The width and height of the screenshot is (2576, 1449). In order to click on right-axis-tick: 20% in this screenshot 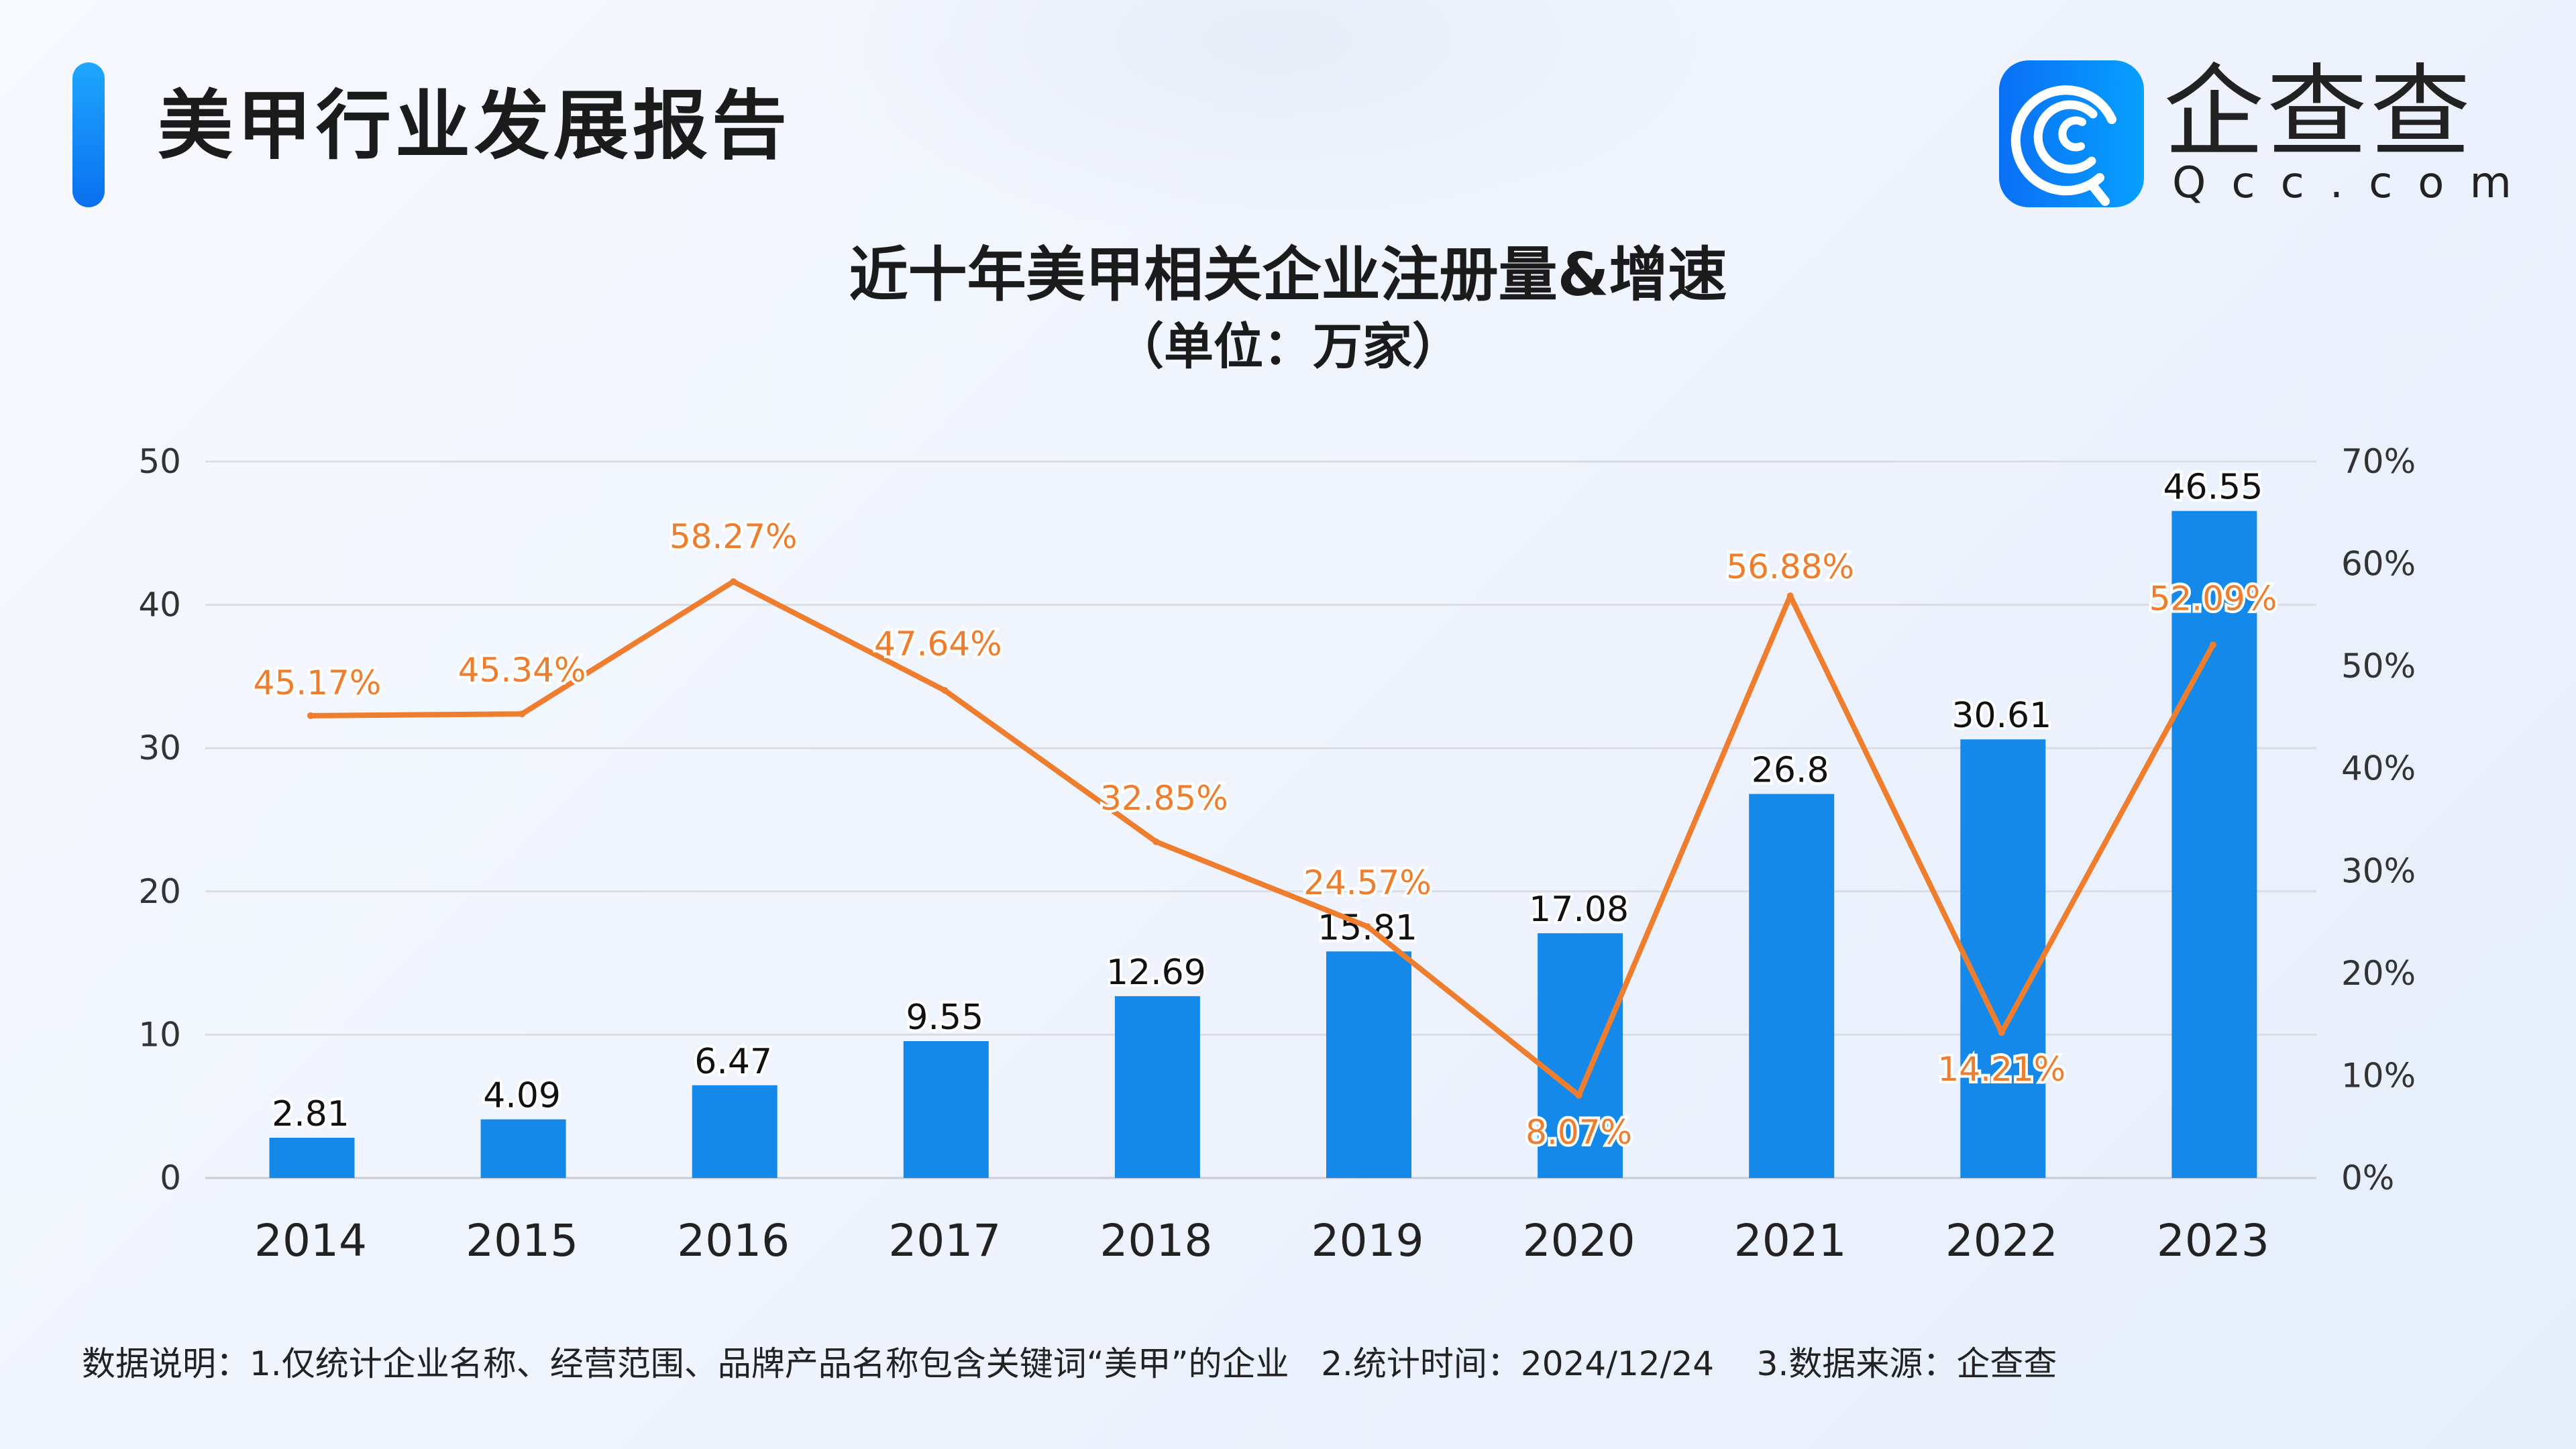, I will do `click(2378, 973)`.